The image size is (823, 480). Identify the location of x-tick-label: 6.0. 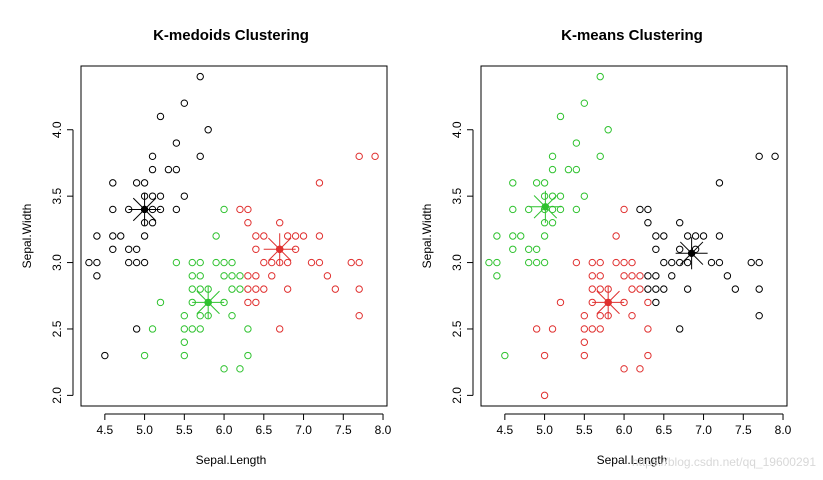
(624, 430).